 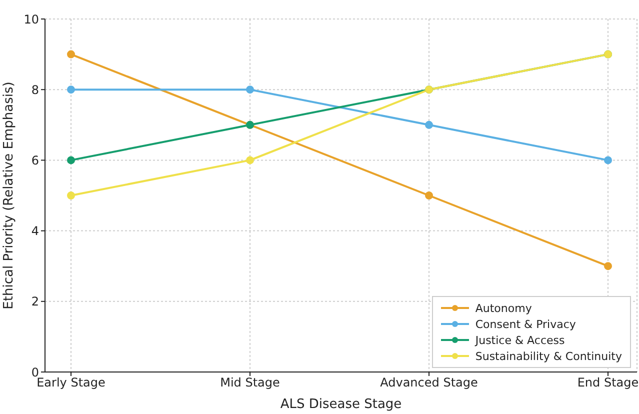 What do you see at coordinates (35, 160) in the screenshot?
I see `y-tick-label: 6` at bounding box center [35, 160].